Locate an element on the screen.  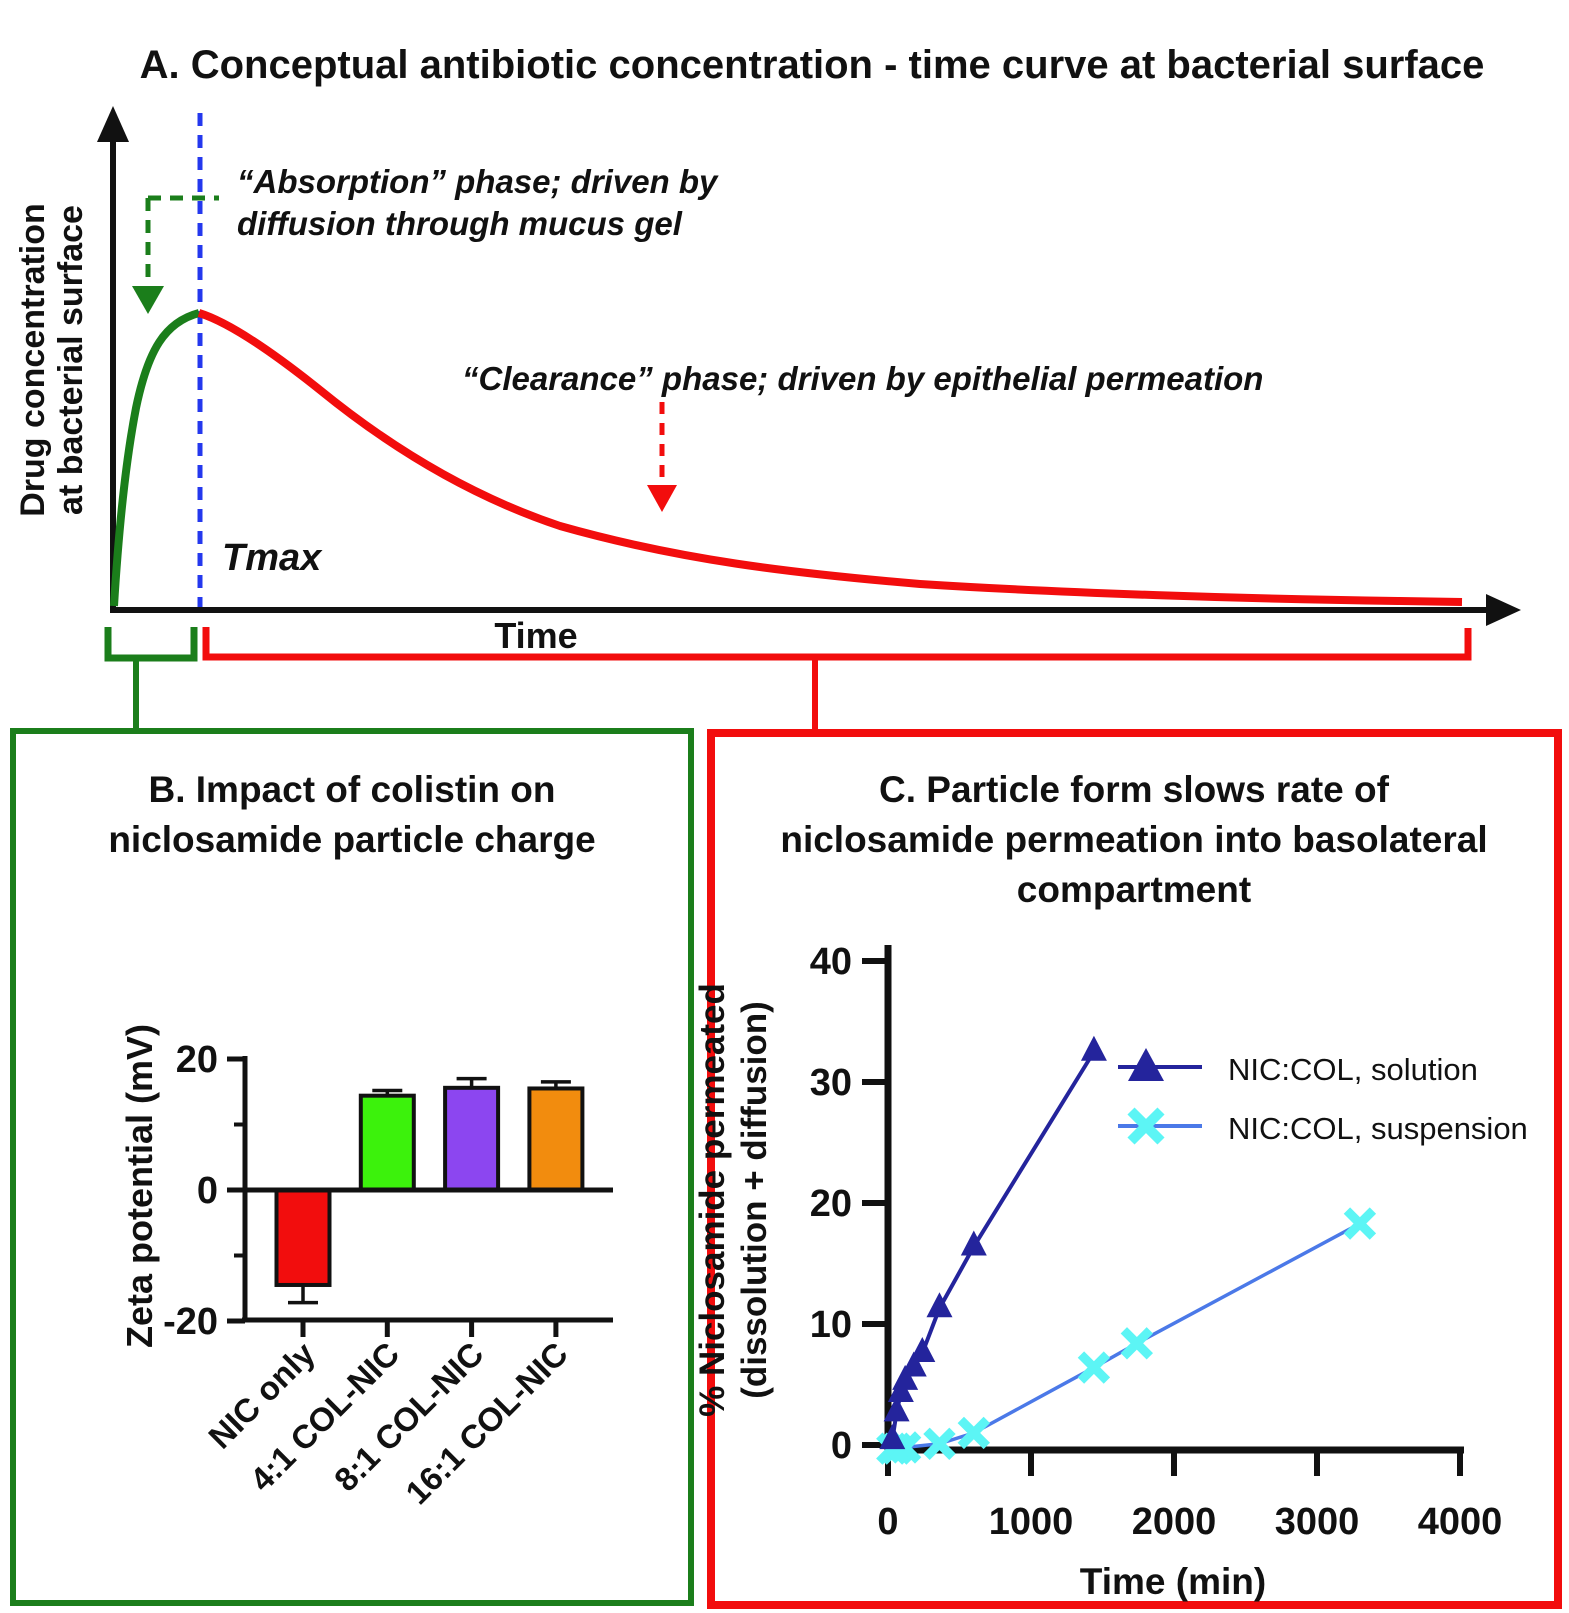
panel-c-y-axis-label-line1: % Niclosamide permeated is located at coordinates (712, 1200).